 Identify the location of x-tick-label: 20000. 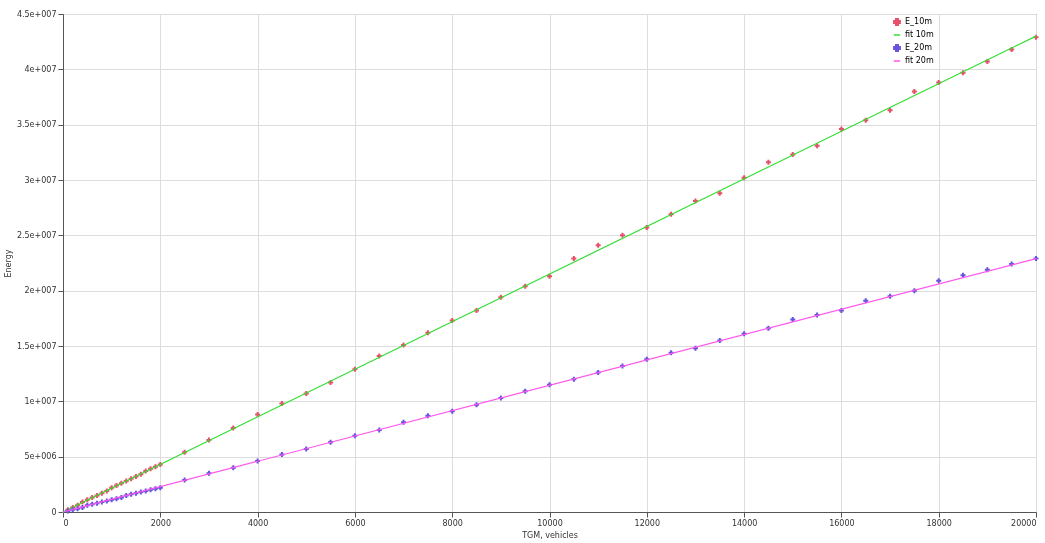
(1024, 523).